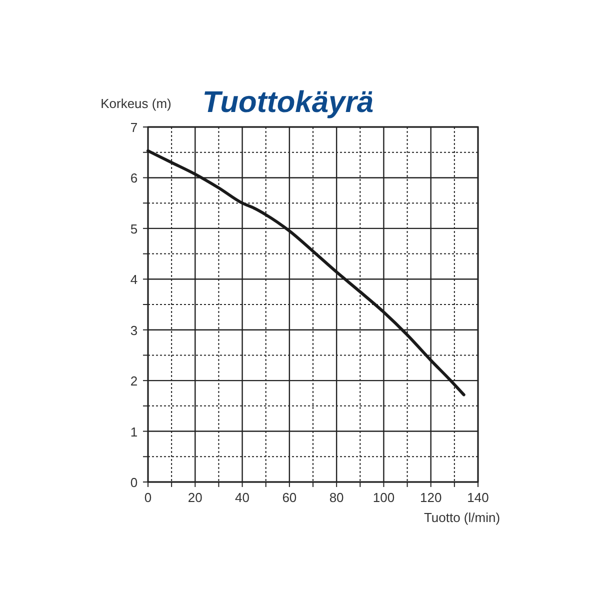 This screenshot has width=600, height=600. I want to click on chart-title: Tuottokäyrä, so click(288, 102).